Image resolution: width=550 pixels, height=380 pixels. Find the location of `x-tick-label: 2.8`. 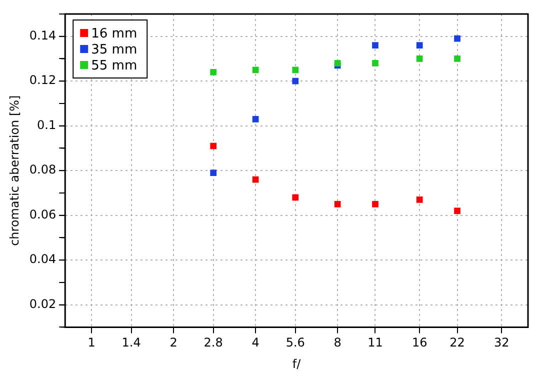

x-tick-label: 2.8 is located at coordinates (213, 343).